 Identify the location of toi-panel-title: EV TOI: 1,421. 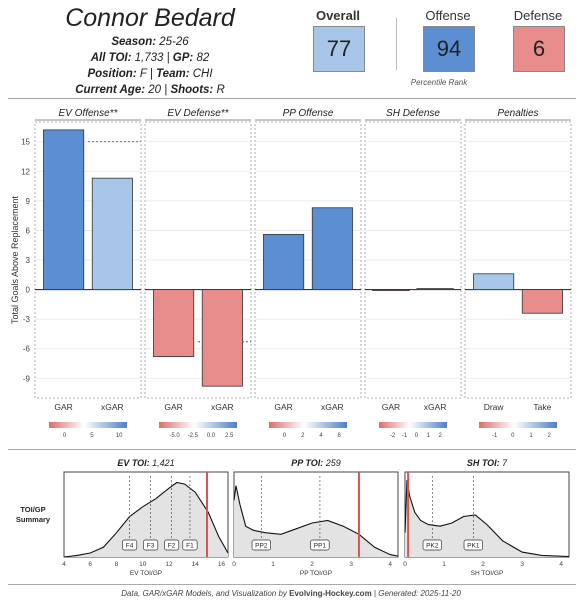
(145, 463).